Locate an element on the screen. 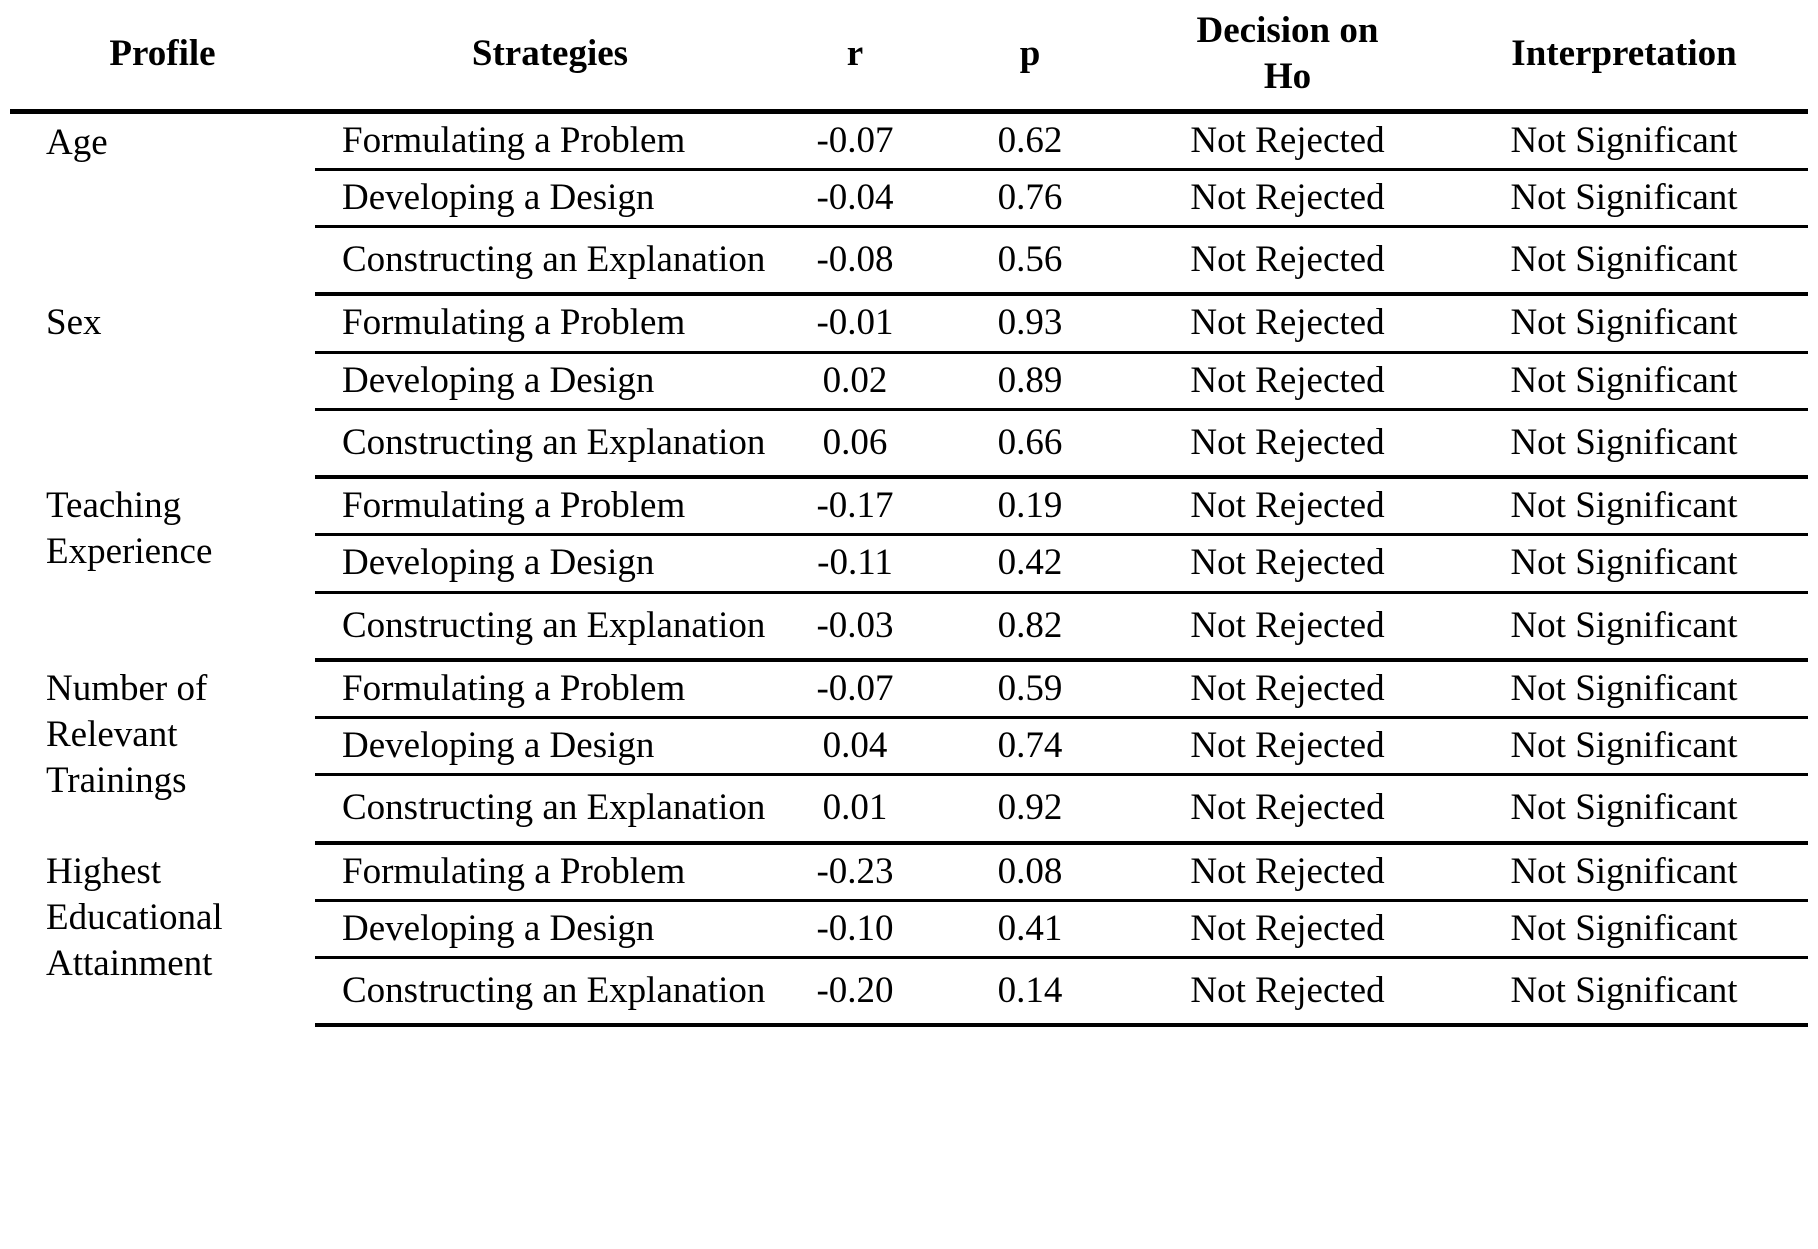 The height and width of the screenshot is (1249, 1818). column-header-strategies: Strategies is located at coordinates (550, 57).